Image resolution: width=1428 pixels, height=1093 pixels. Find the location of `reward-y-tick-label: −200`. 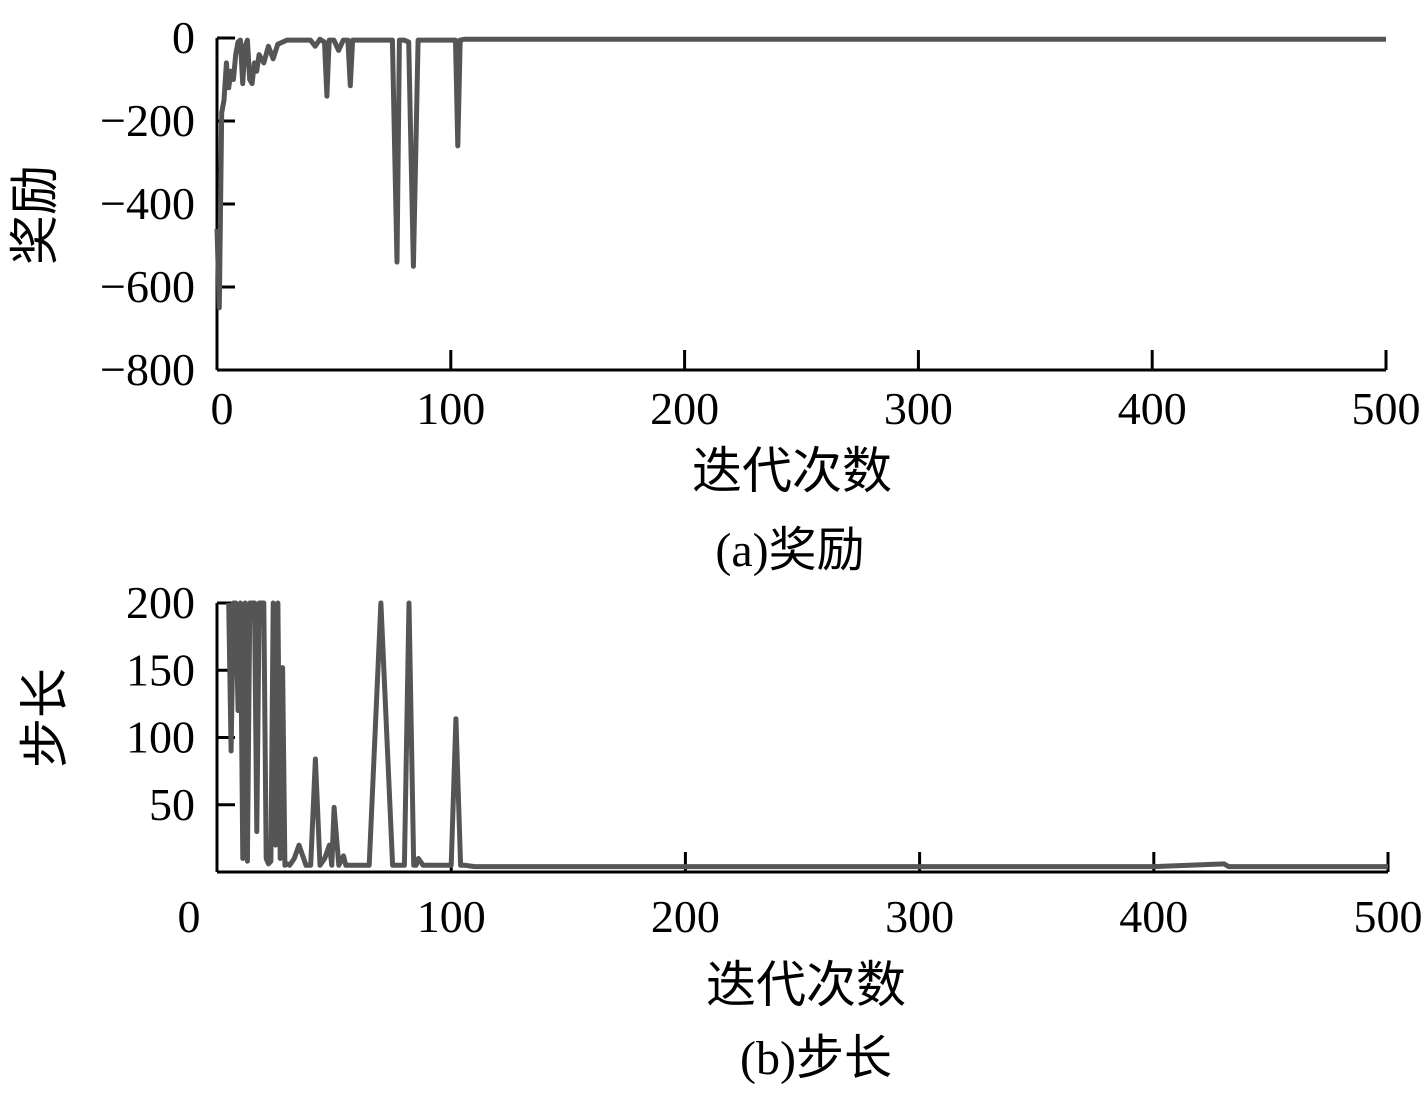

reward-y-tick-label: −200 is located at coordinates (147, 120).